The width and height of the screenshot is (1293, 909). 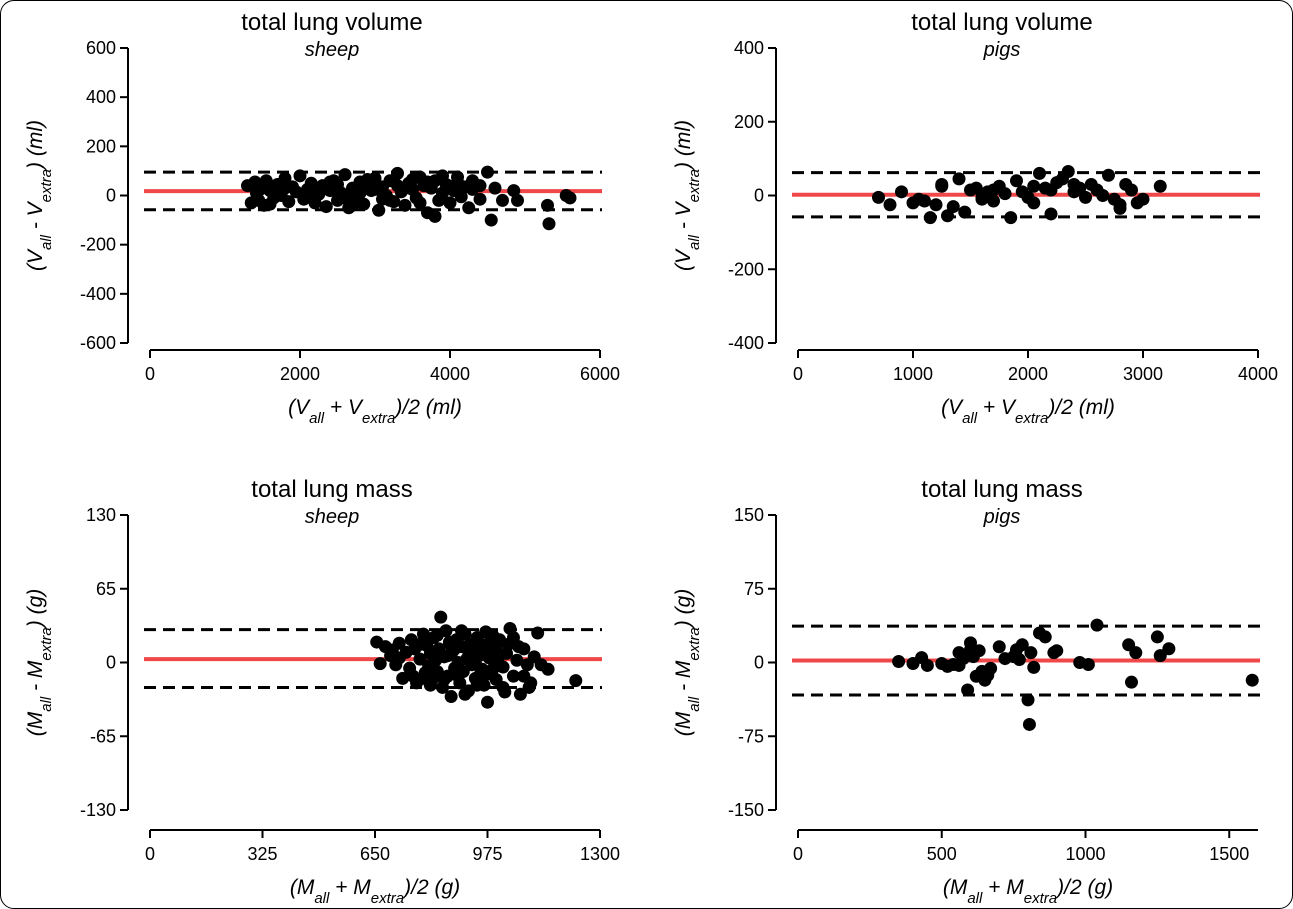 I want to click on y-tick-label: 400, so click(x=101, y=97).